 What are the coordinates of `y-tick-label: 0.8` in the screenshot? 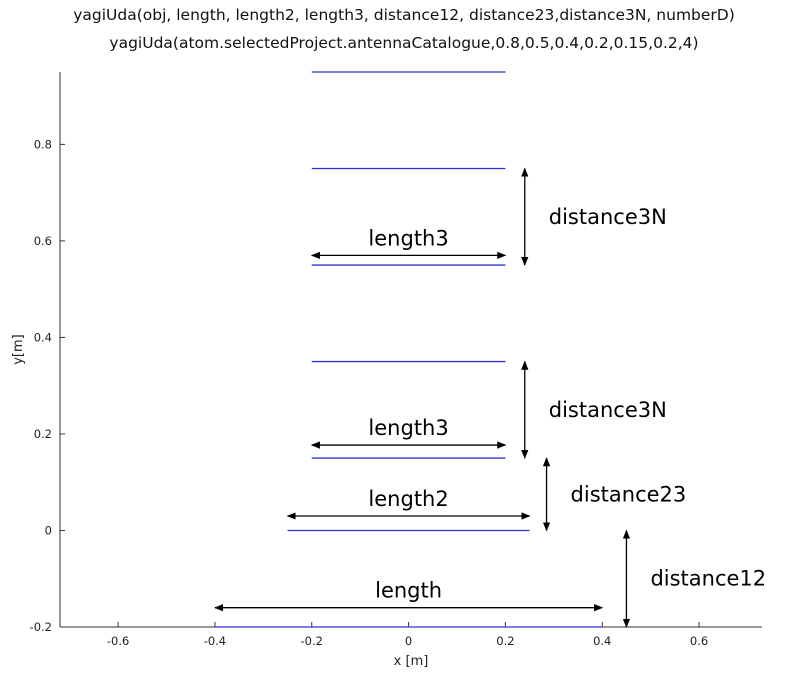 It's located at (43, 144).